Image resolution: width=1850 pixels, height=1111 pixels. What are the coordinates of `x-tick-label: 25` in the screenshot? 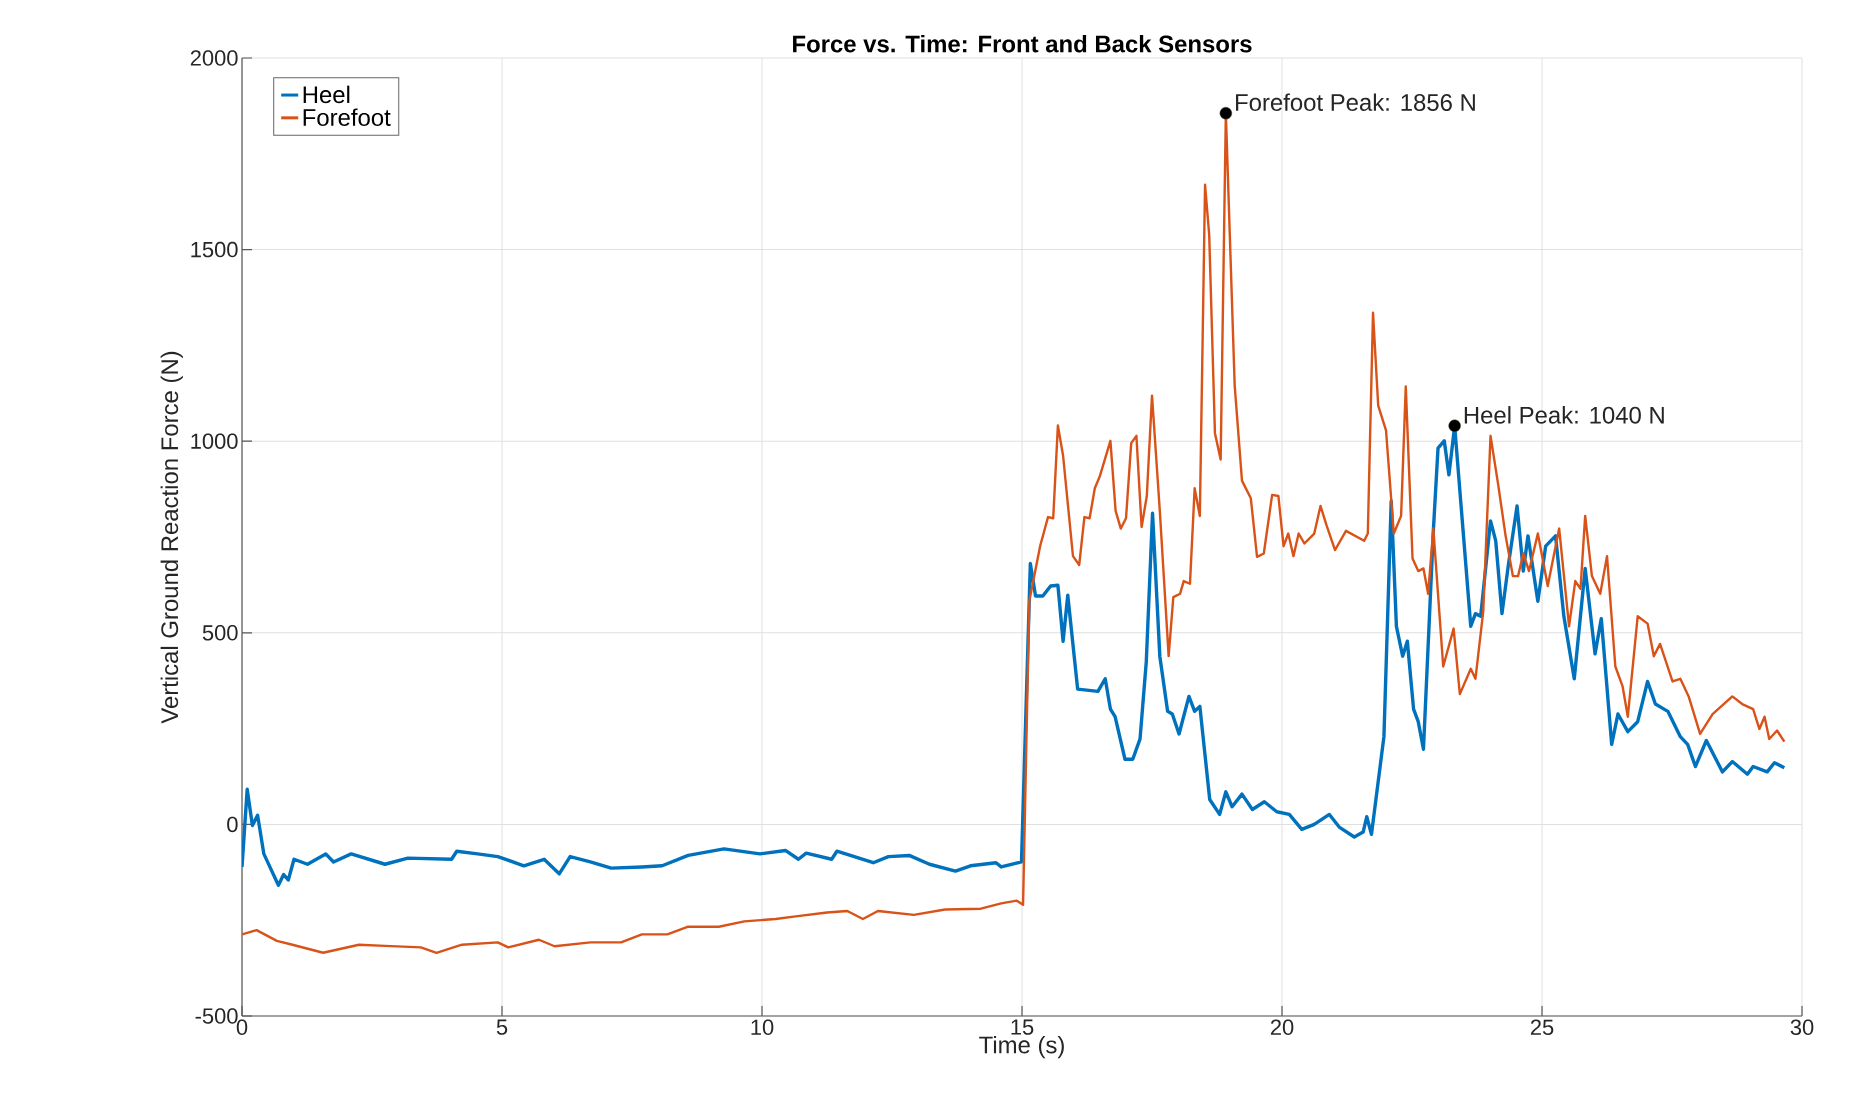 It's located at (1542, 1027).